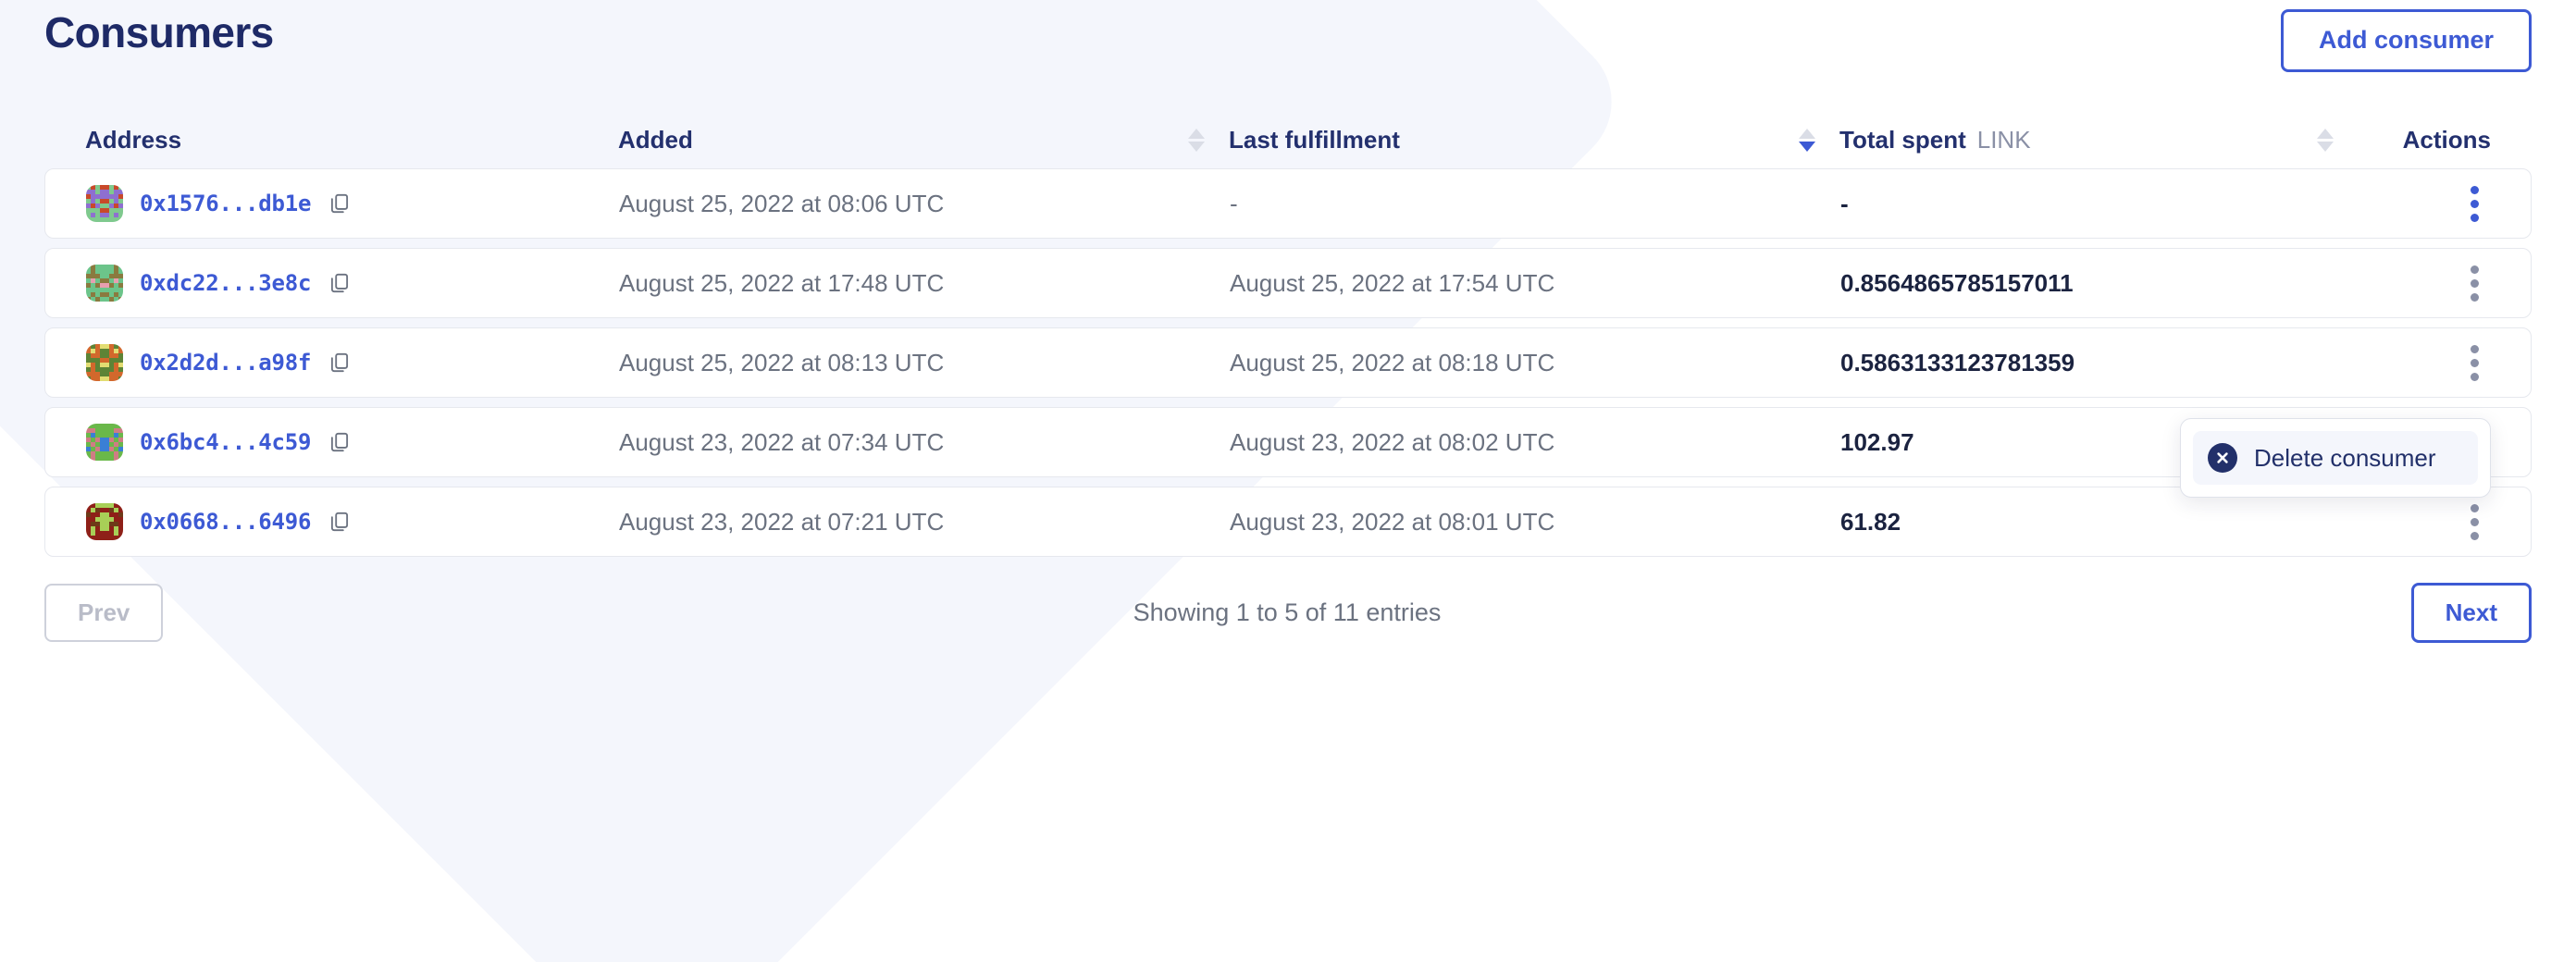  I want to click on cell-total-spent: 0.8564865785157011, so click(1957, 282).